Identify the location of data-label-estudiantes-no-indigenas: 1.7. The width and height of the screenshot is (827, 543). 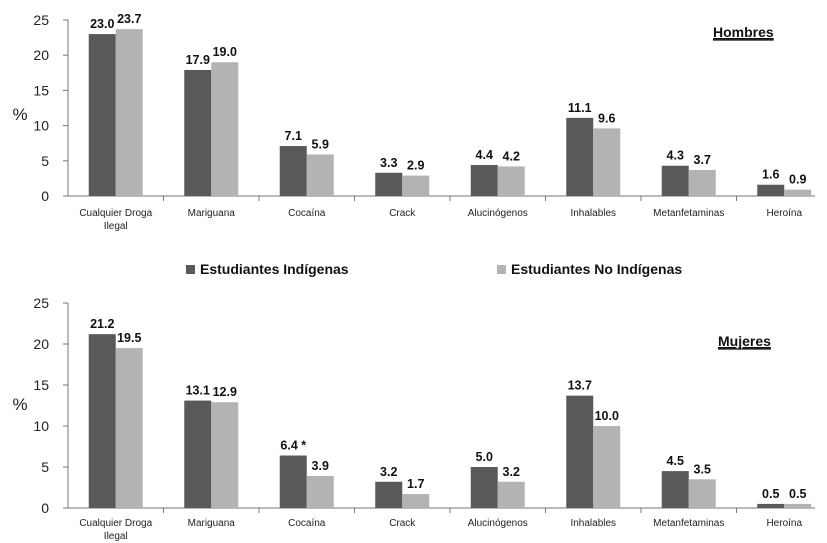
(415, 484).